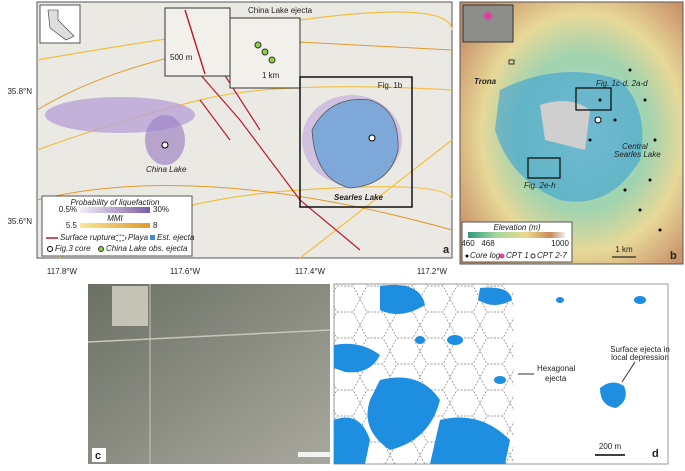 The height and width of the screenshot is (471, 685). I want to click on surface-rupture, so click(195, 42).